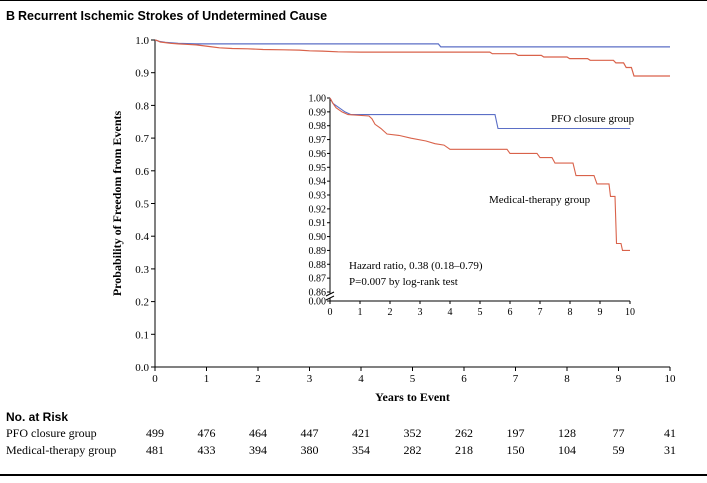 Image resolution: width=707 pixels, height=483 pixels. Describe the element at coordinates (318, 168) in the screenshot. I see `inset-y-tick-label: 0.95` at that location.